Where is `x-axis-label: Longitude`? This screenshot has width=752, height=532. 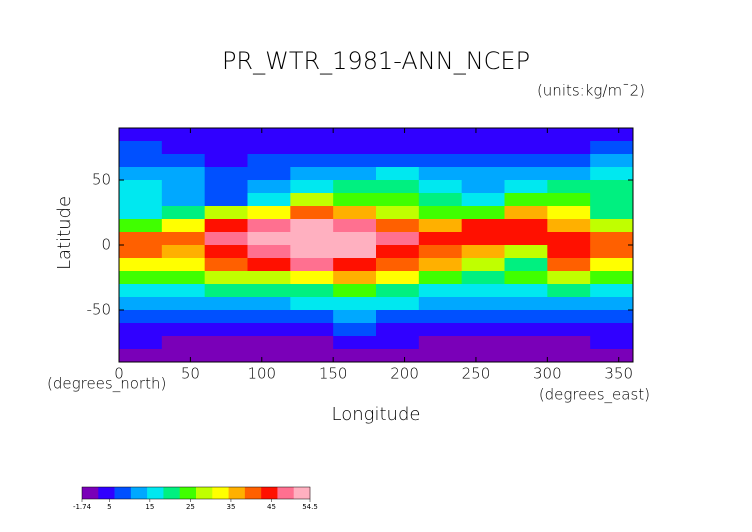 x-axis-label: Longitude is located at coordinates (376, 414).